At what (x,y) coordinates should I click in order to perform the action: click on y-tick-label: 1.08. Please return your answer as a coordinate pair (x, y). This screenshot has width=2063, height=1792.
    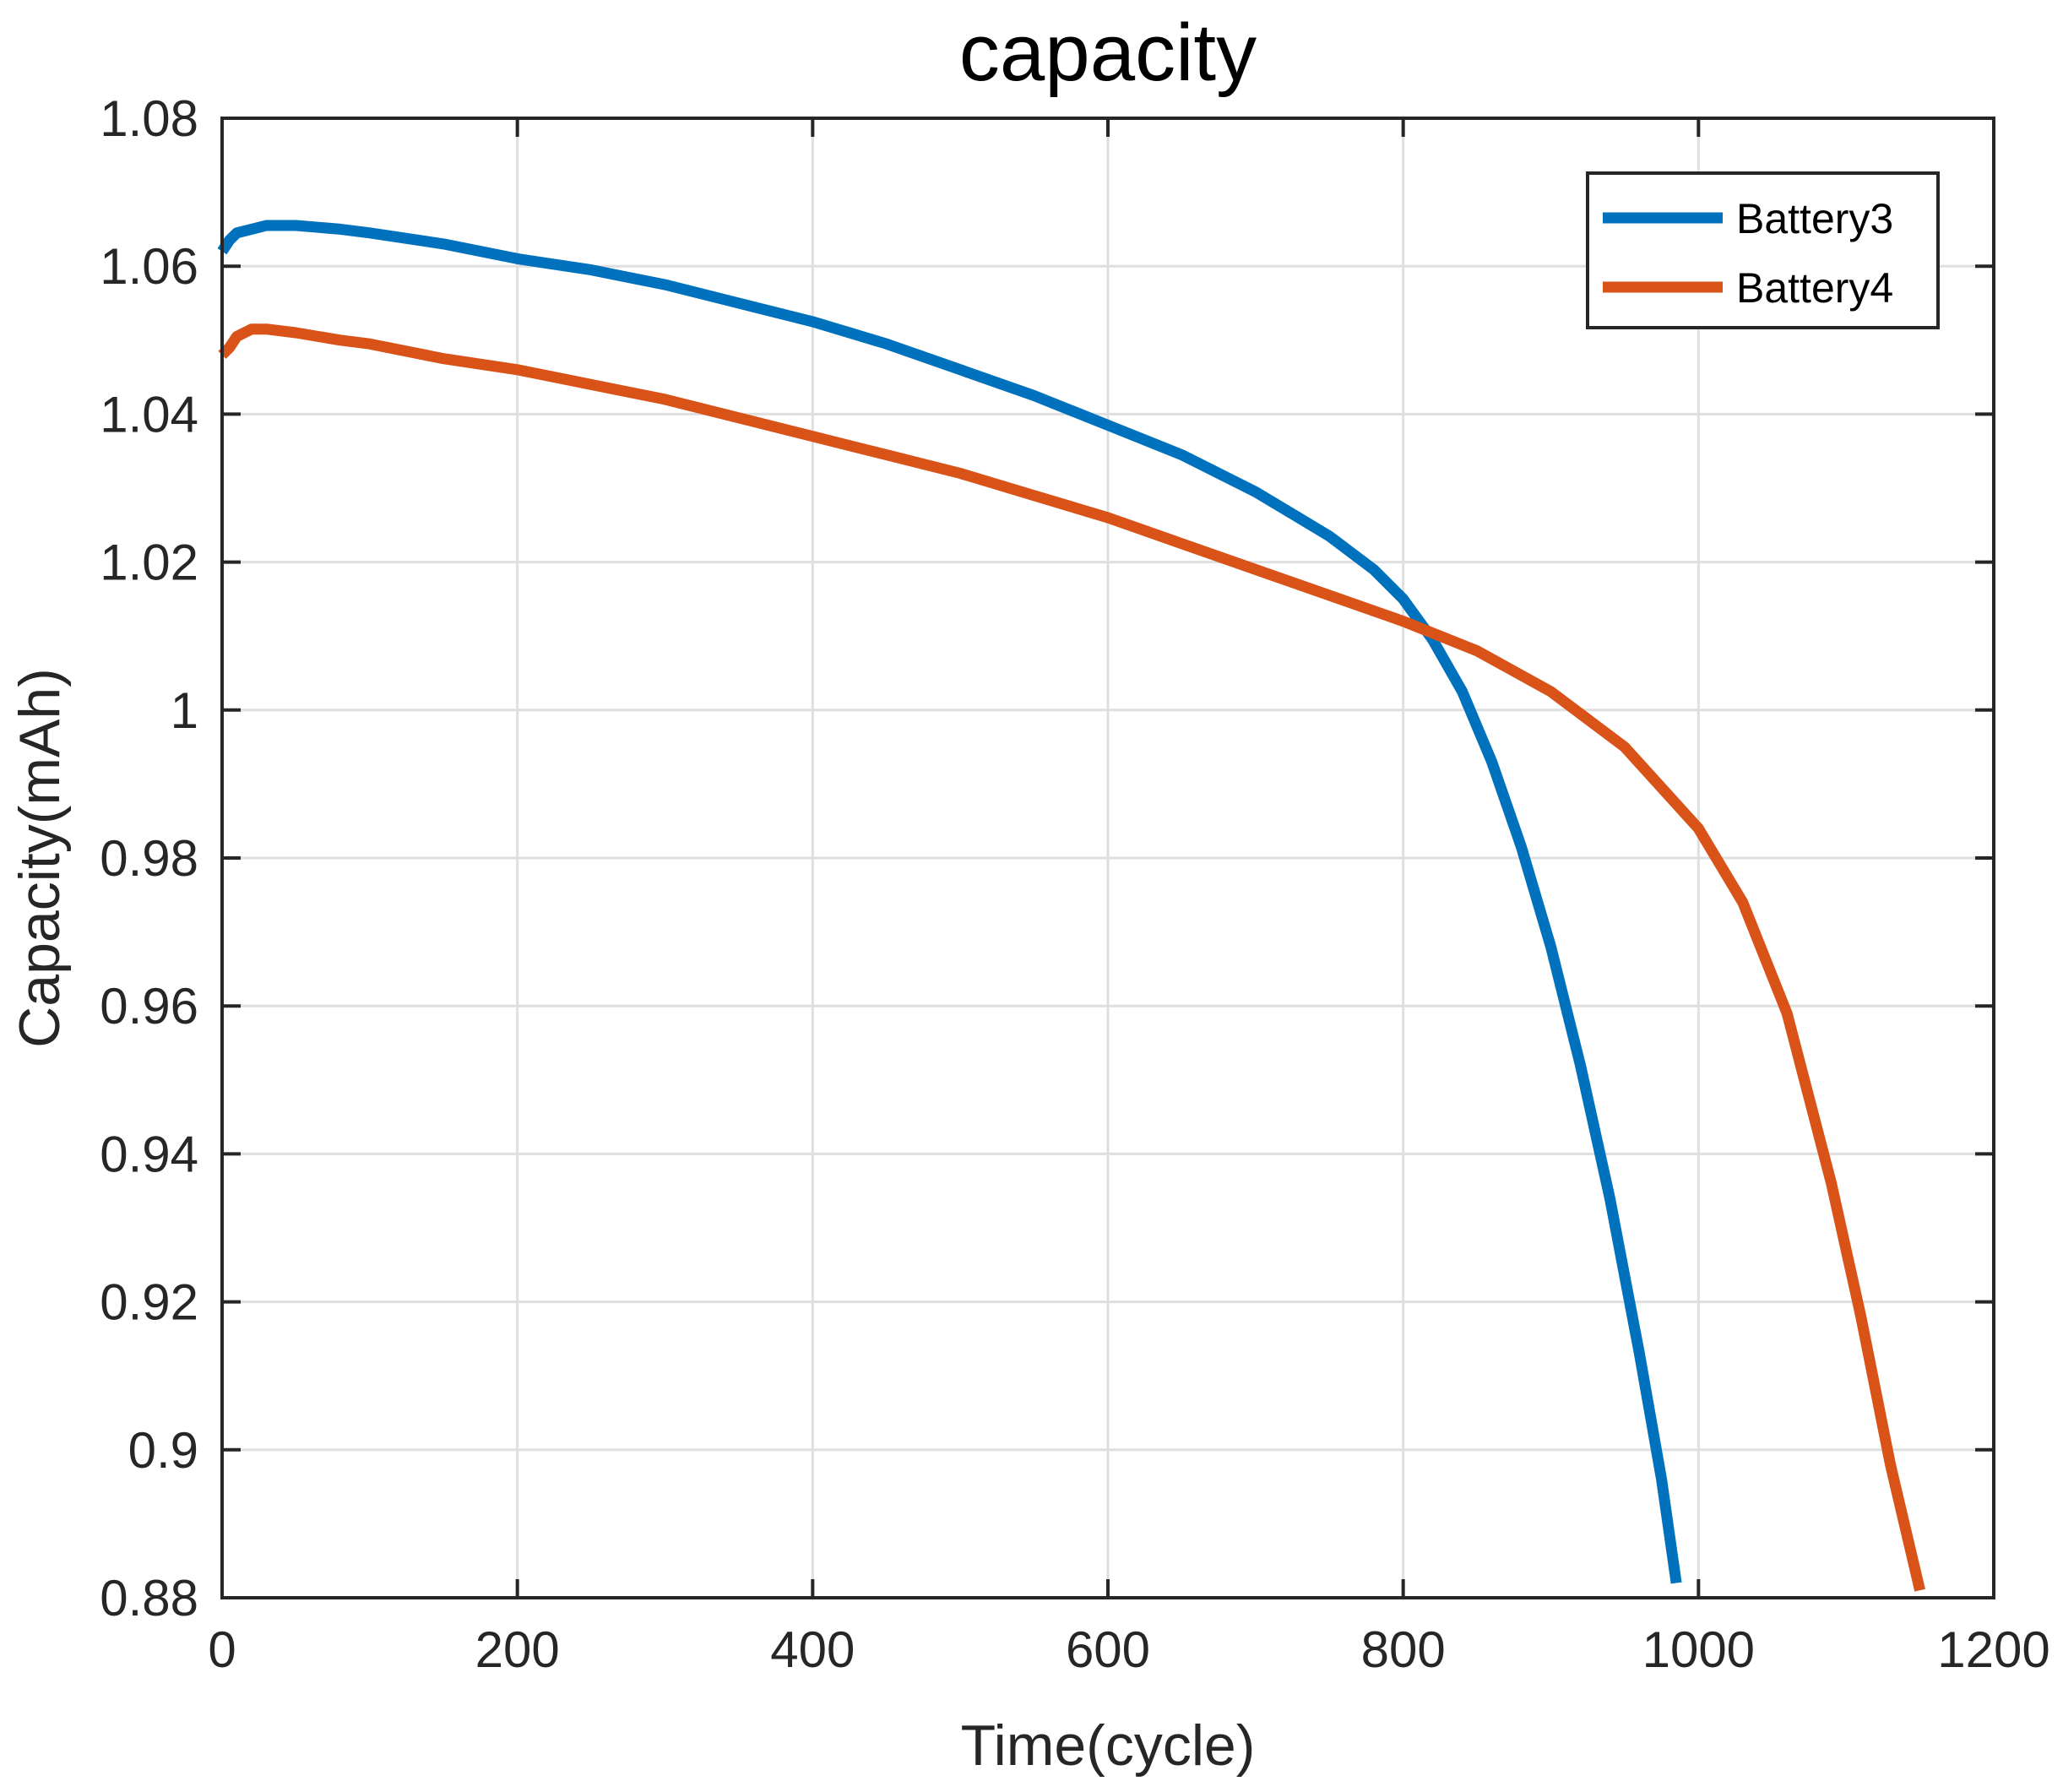
    Looking at the image, I should click on (149, 118).